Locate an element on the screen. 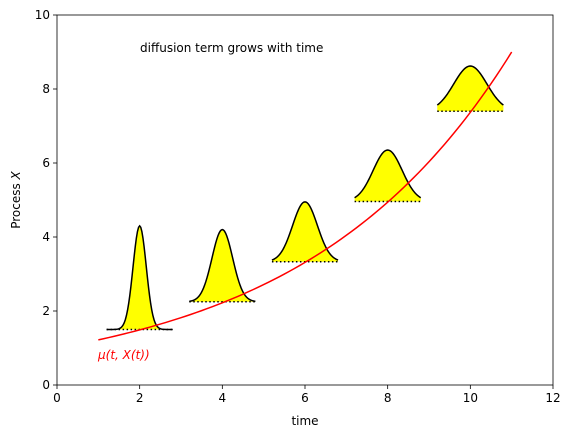 Image resolution: width=571 pixels, height=438 pixels. y-tick-label: 2 is located at coordinates (46, 311).